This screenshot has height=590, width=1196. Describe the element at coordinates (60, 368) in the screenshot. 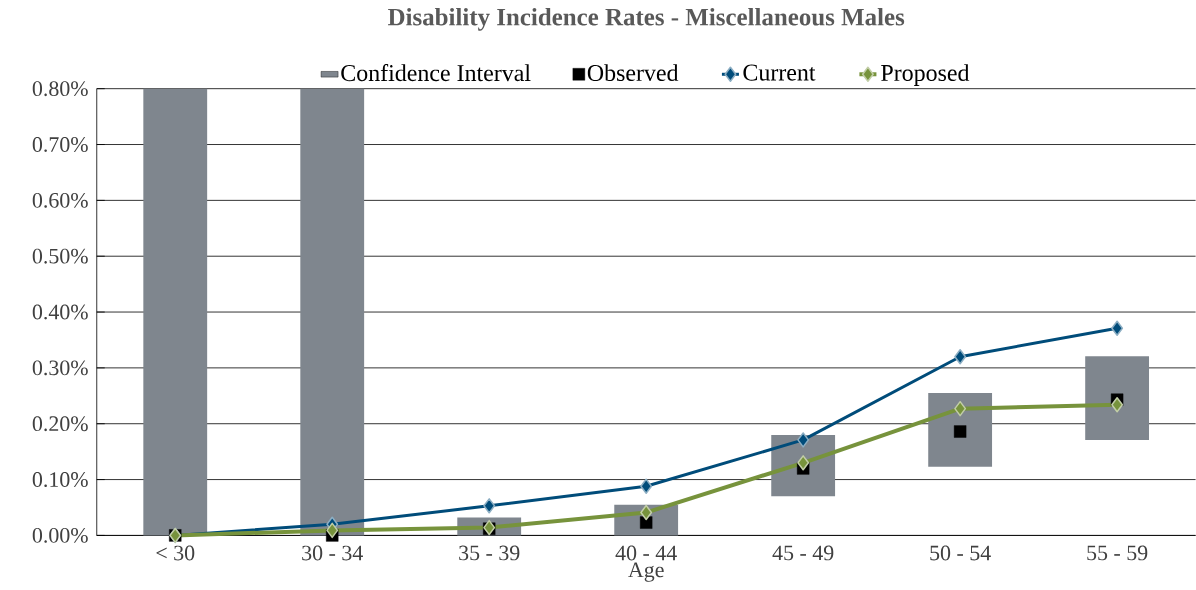

I see `y-tick-label: 0.30%` at that location.